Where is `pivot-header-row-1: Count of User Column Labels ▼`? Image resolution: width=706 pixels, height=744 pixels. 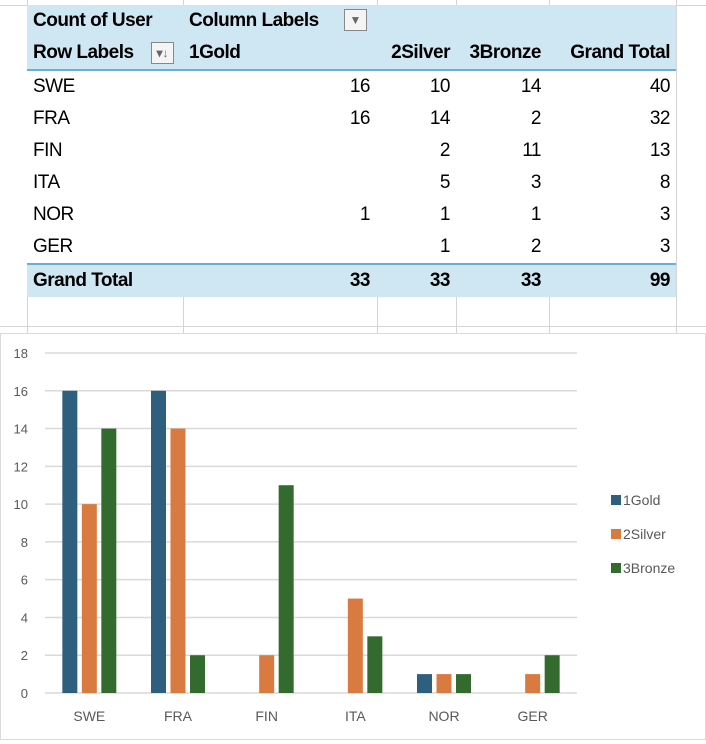 pivot-header-row-1: Count of User Column Labels ▼ is located at coordinates (351, 21).